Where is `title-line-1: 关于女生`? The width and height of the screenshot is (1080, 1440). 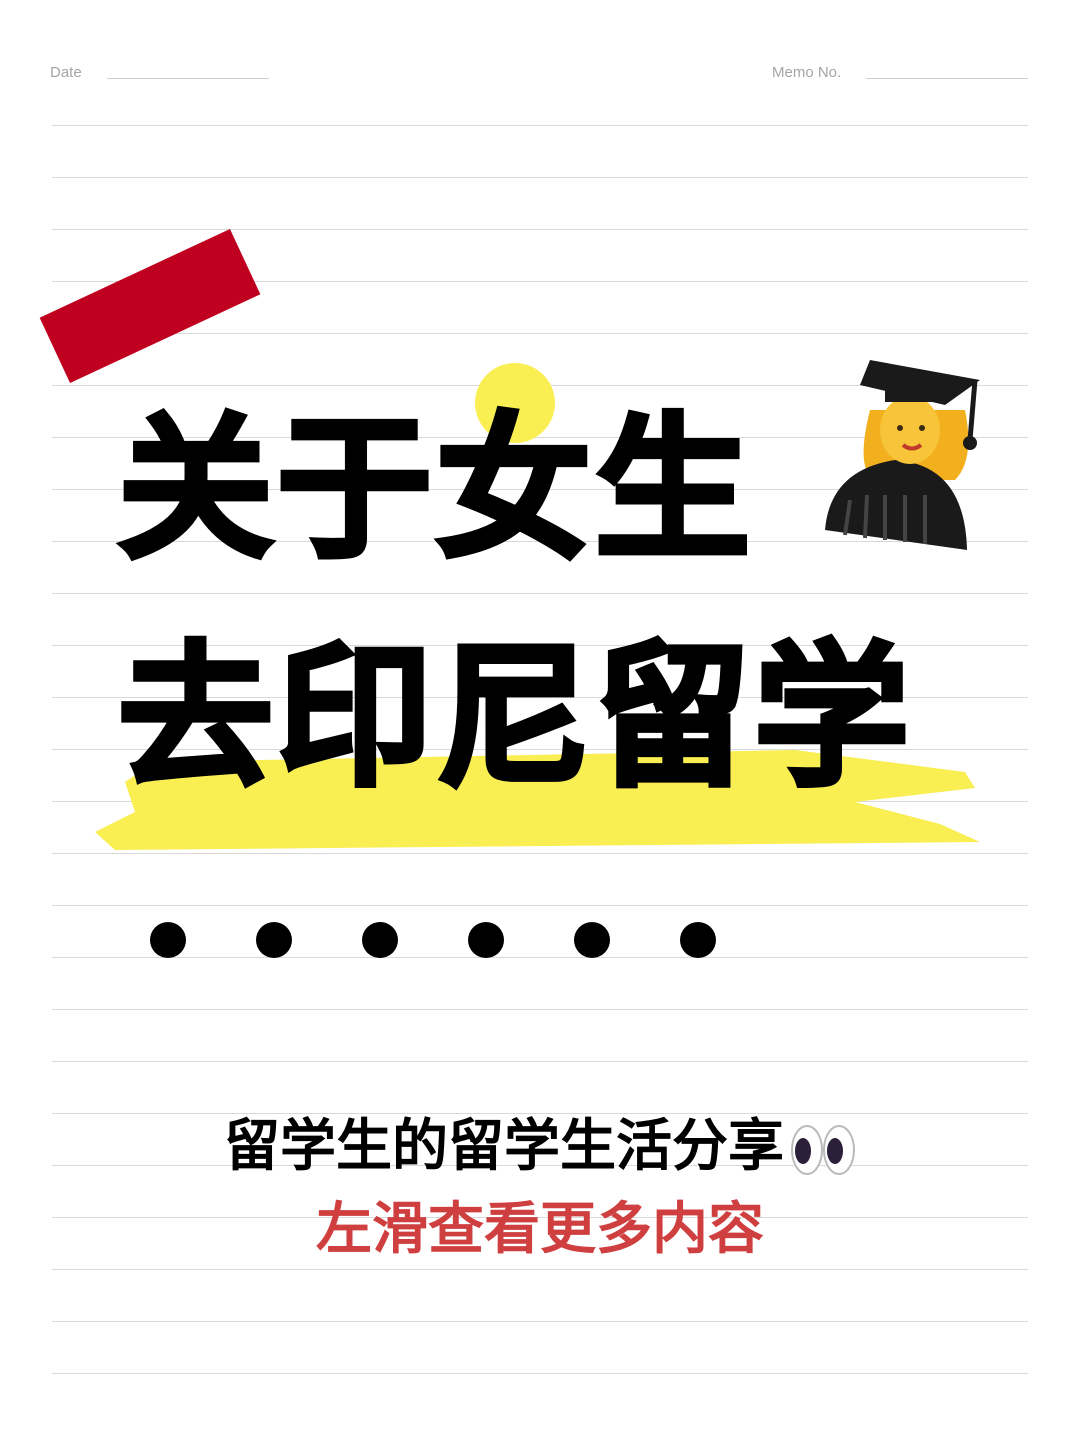
title-line-1: 关于女生 is located at coordinates (435, 489).